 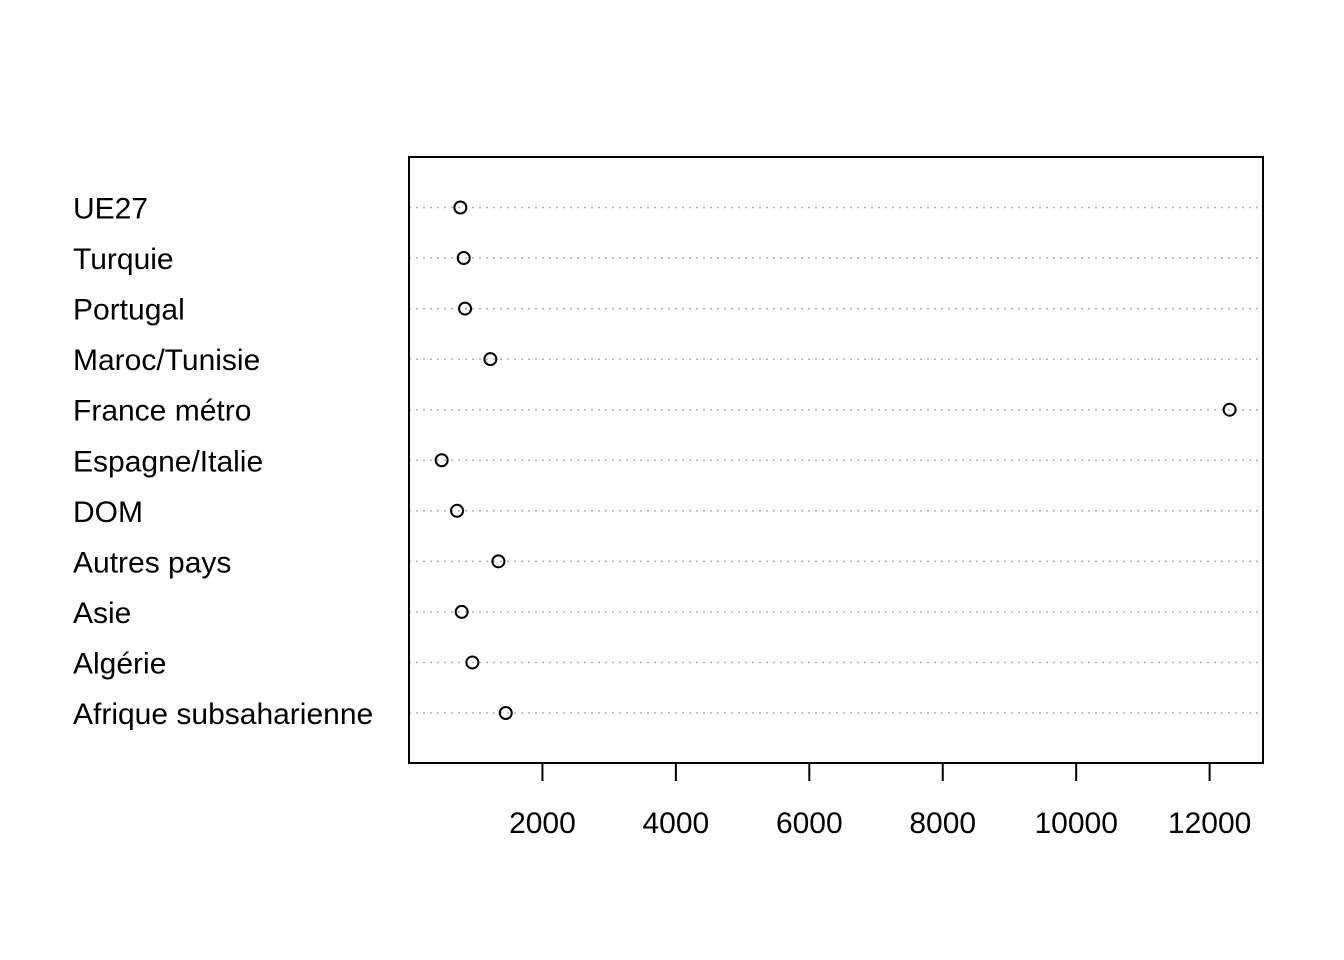 I want to click on category-label-algerie: Algérie, so click(x=119, y=663).